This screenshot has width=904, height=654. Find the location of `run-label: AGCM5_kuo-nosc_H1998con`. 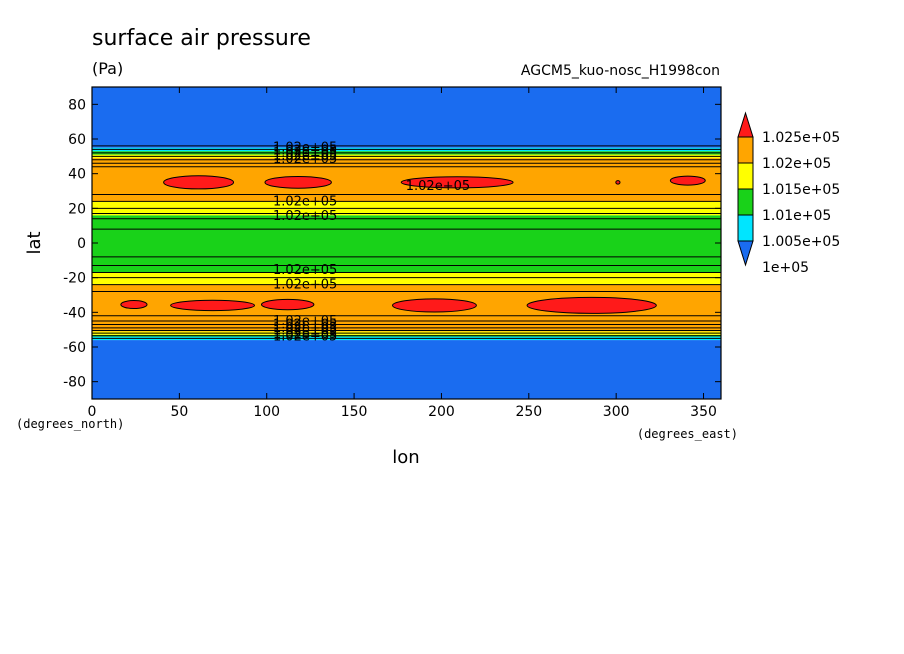

run-label: AGCM5_kuo-nosc_H1998con is located at coordinates (620, 71).